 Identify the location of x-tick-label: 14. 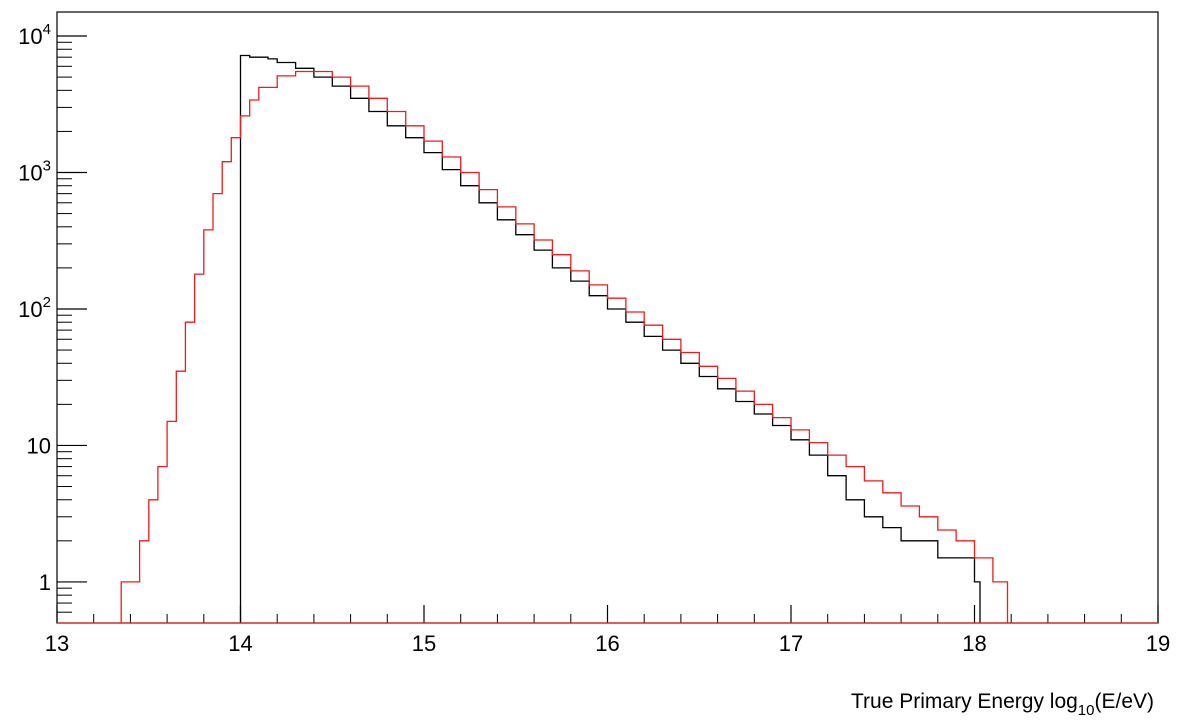
(240, 643).